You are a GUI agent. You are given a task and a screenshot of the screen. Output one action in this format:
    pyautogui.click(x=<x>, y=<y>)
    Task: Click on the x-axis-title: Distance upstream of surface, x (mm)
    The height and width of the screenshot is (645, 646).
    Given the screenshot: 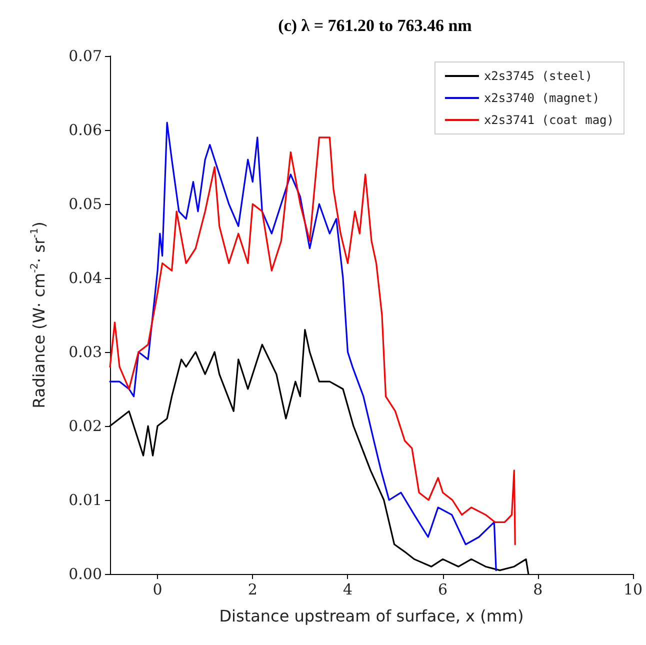 What is the action you would take?
    pyautogui.click(x=371, y=616)
    